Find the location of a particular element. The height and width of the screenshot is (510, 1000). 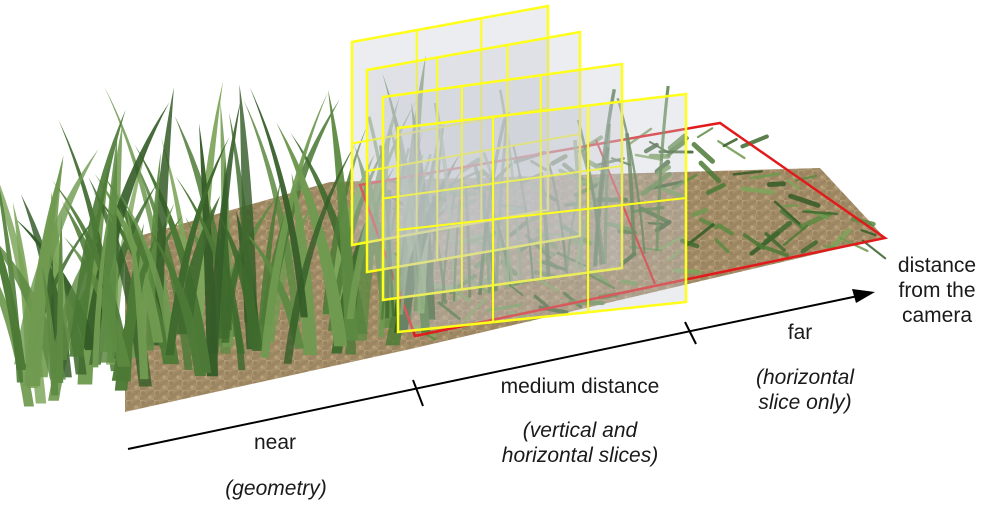

axis-label: distance from the camera is located at coordinates (937, 290).